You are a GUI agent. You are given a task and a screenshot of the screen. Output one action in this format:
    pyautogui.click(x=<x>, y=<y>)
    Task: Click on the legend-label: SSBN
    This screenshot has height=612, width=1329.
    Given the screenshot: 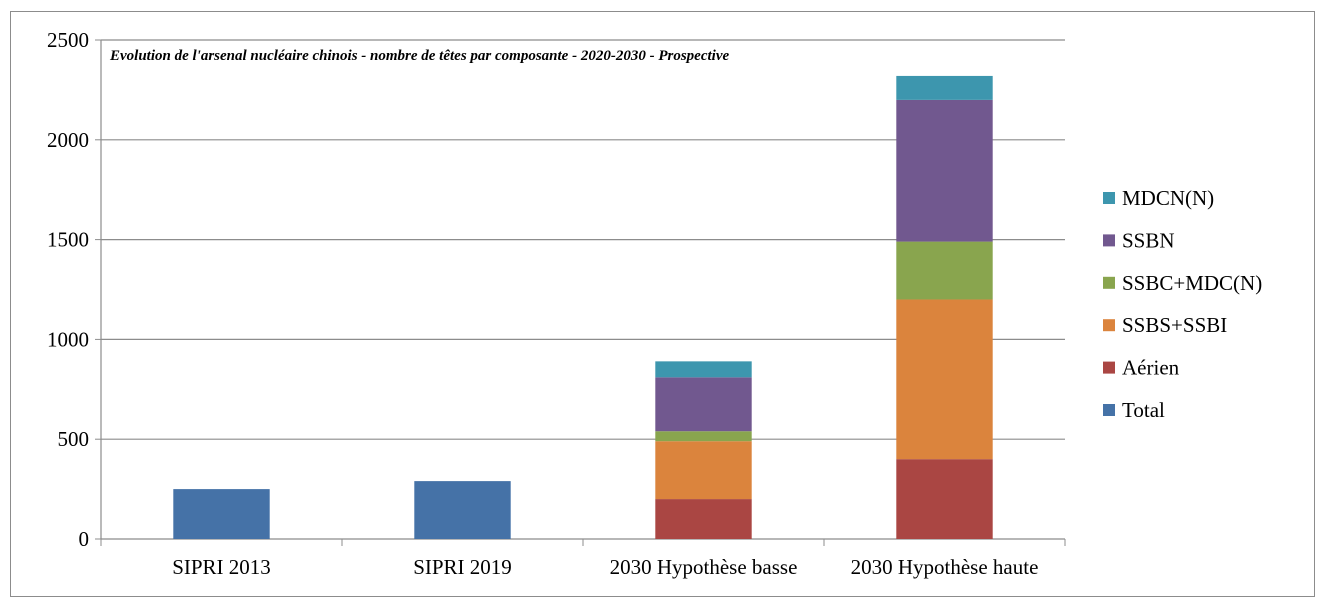 What is the action you would take?
    pyautogui.click(x=1148, y=240)
    